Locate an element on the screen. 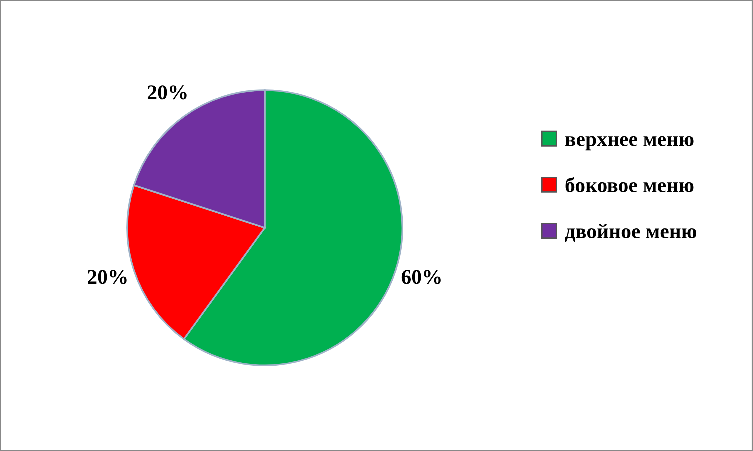 The image size is (753, 451). legend-label: двойное меню is located at coordinates (631, 233).